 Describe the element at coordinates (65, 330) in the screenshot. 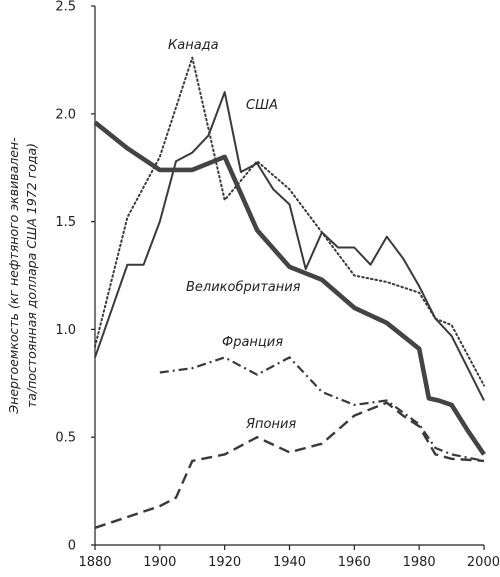

I see `y-tick-label: 1.0` at that location.